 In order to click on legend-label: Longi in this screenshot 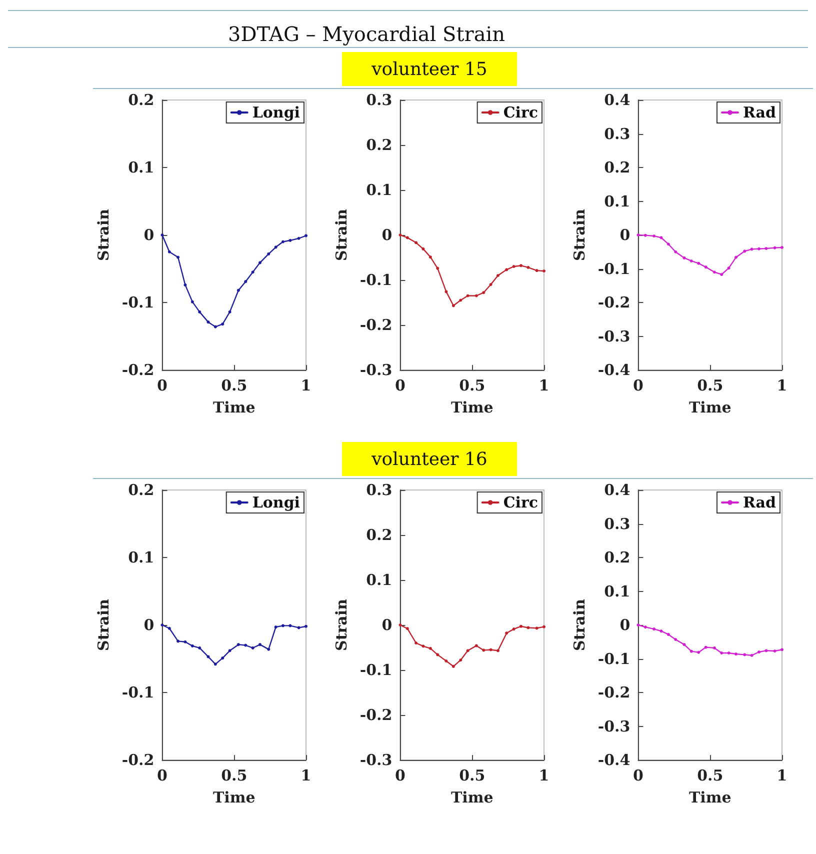, I will do `click(276, 503)`.